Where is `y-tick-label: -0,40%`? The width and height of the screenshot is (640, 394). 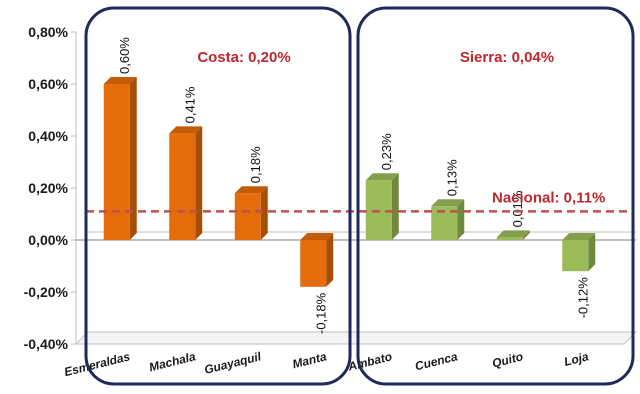
y-tick-label: -0,40% is located at coordinates (46, 344).